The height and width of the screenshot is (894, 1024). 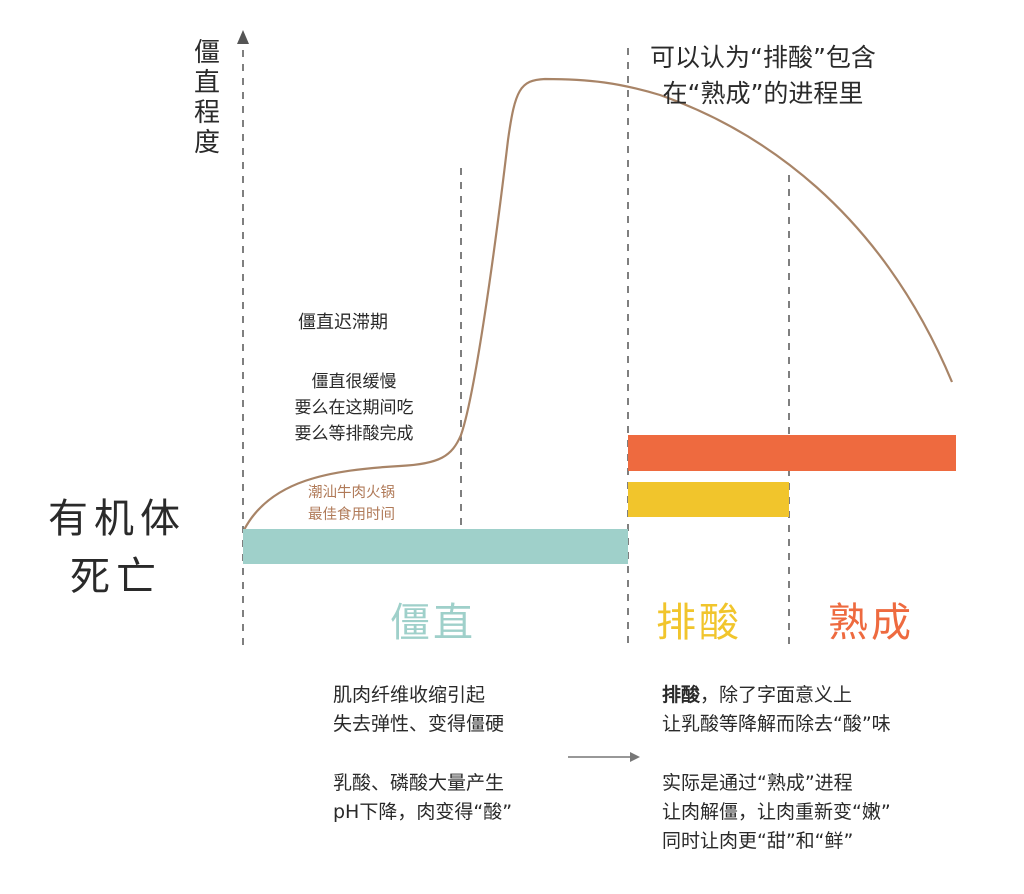 I want to click on lag-desc: 僵直很缓慢 要么在这期间吃 要么等排酸完成, so click(x=354, y=408).